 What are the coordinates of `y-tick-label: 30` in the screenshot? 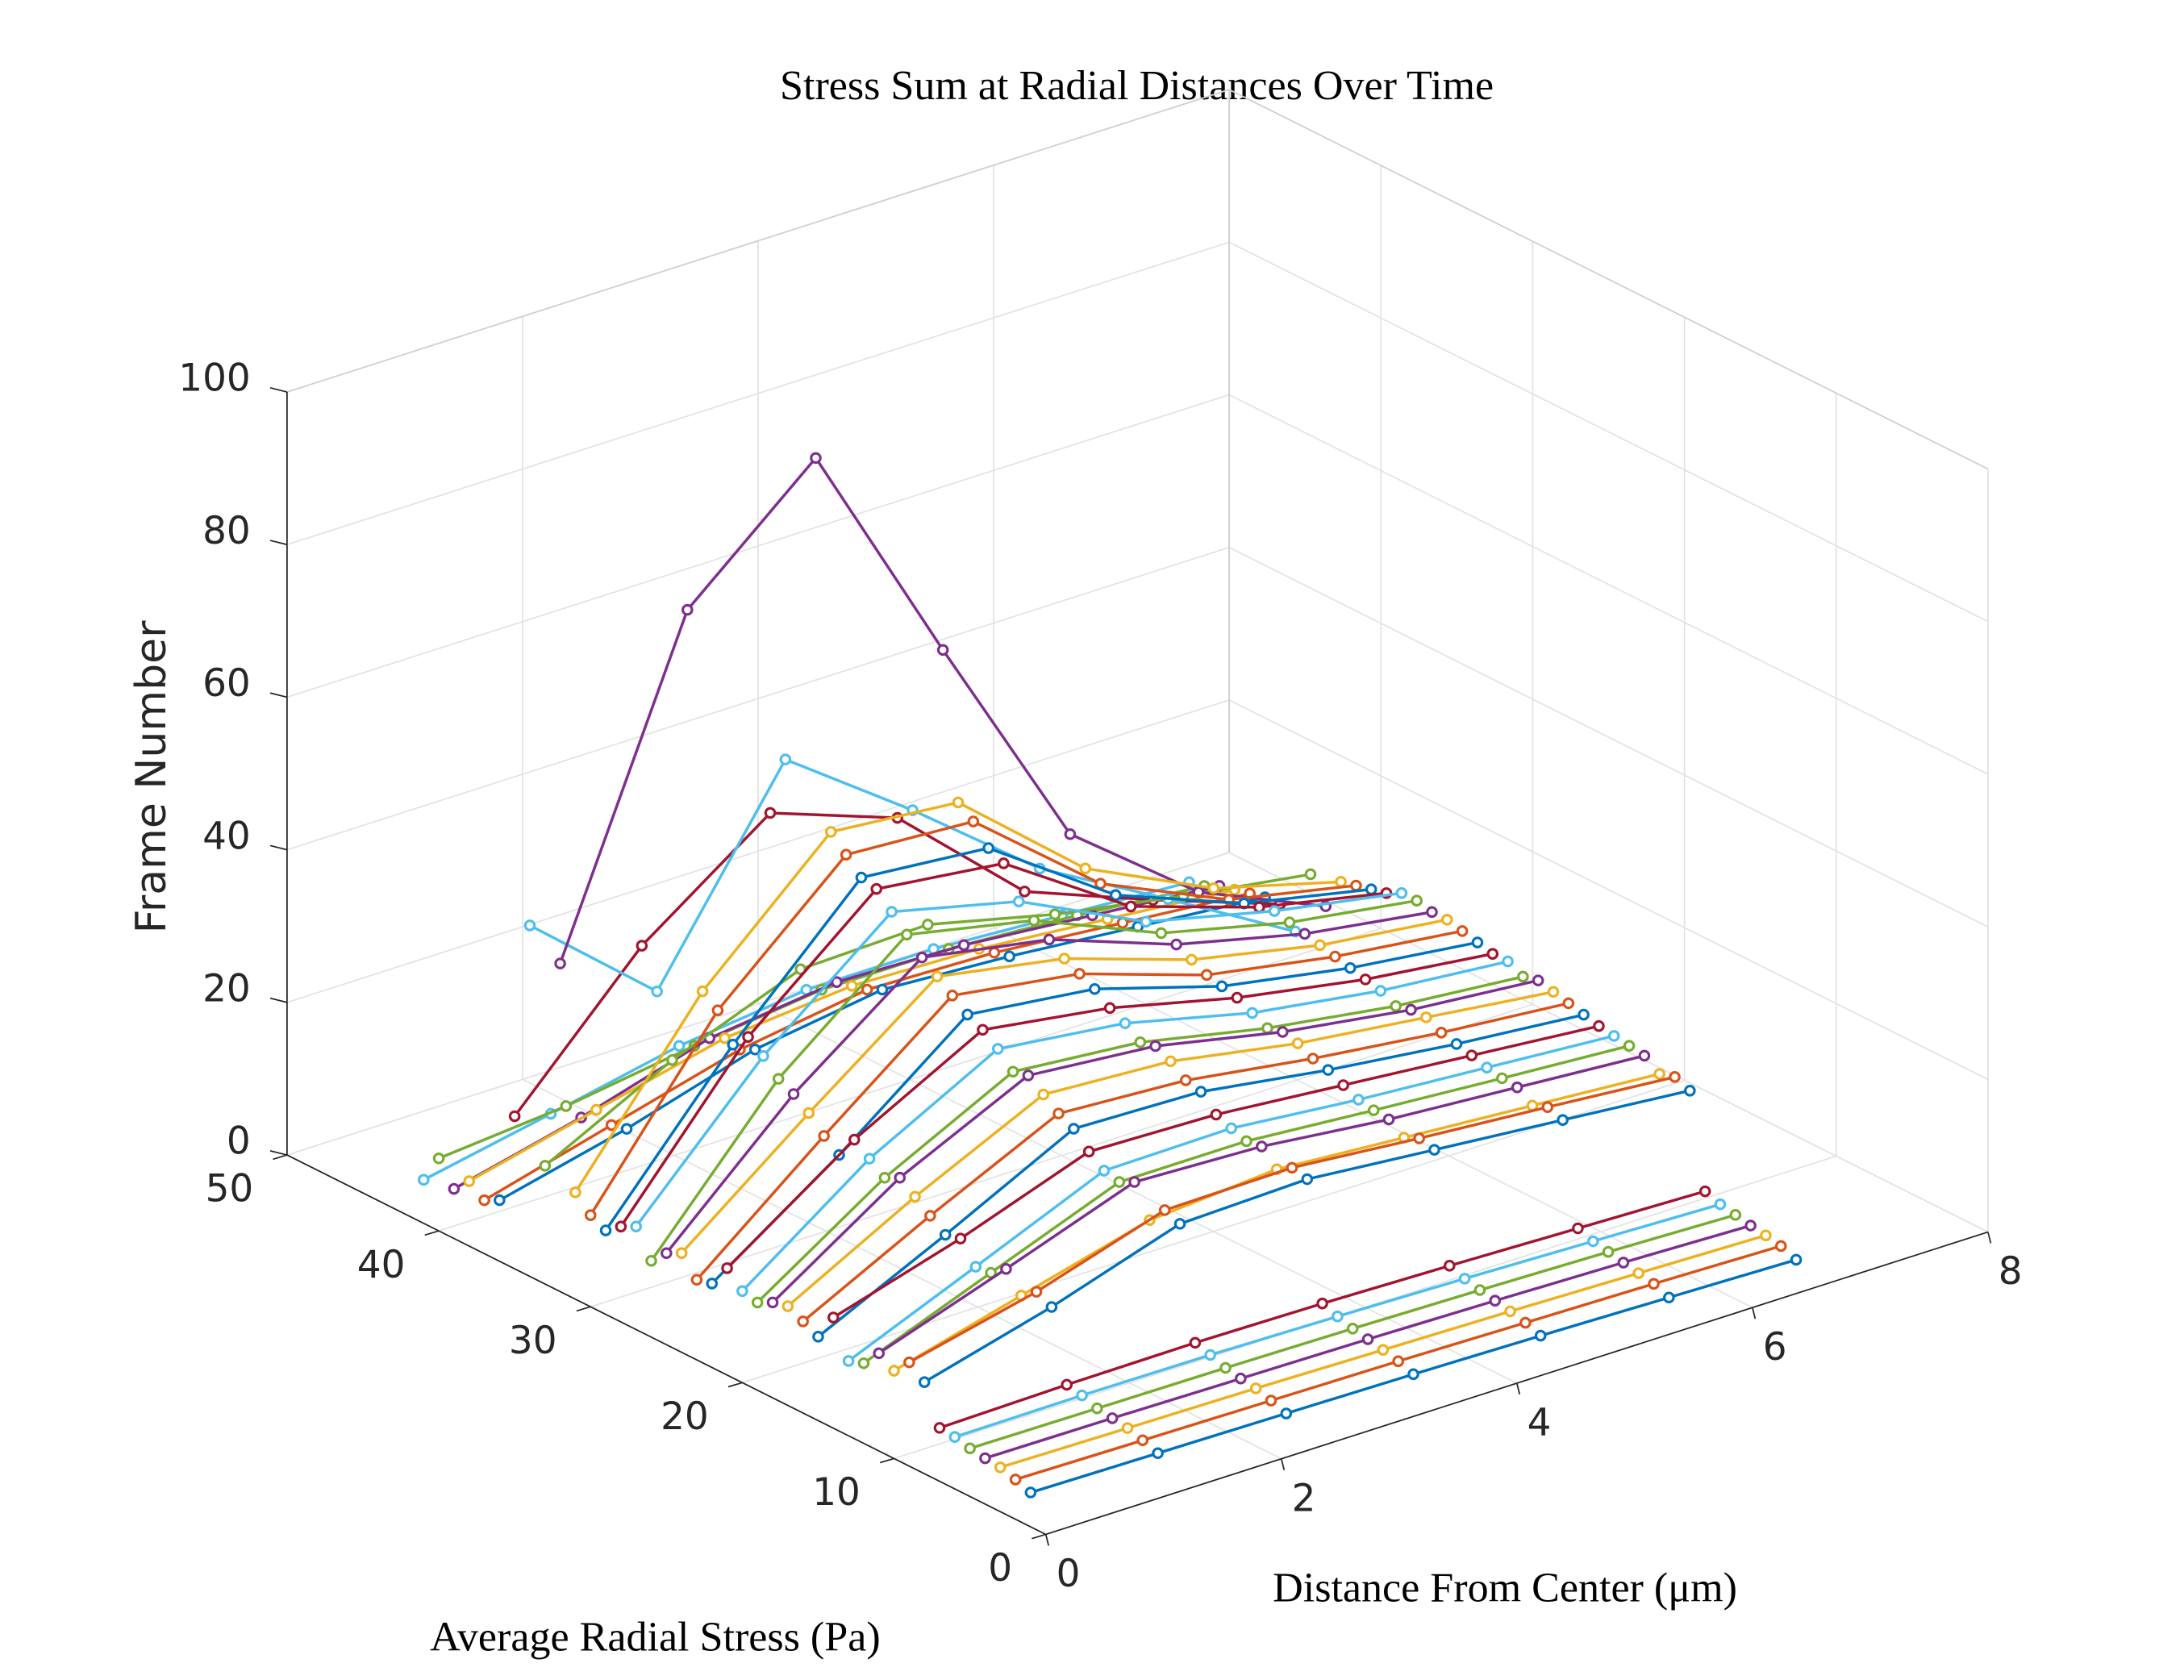 It's located at (533, 1341).